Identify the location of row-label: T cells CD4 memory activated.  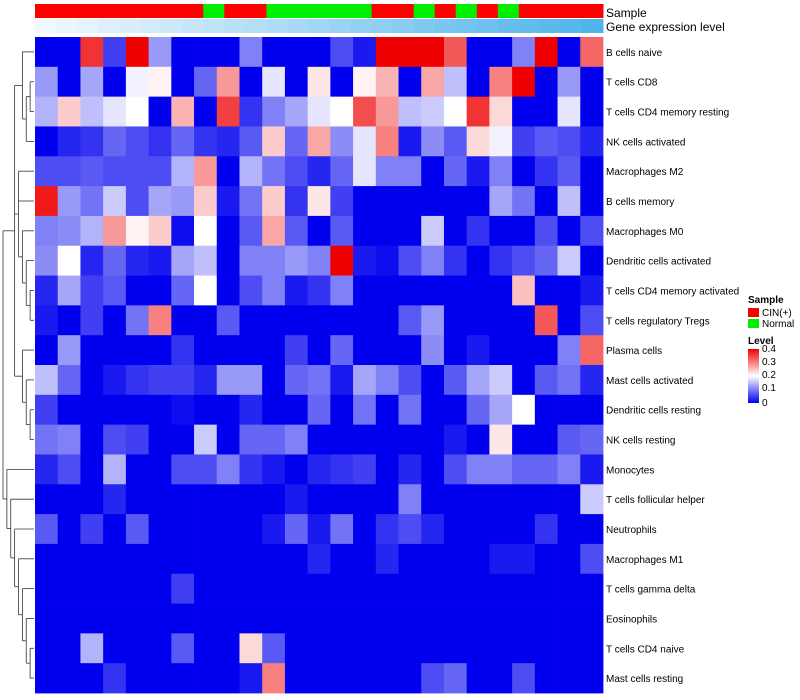
(672, 291).